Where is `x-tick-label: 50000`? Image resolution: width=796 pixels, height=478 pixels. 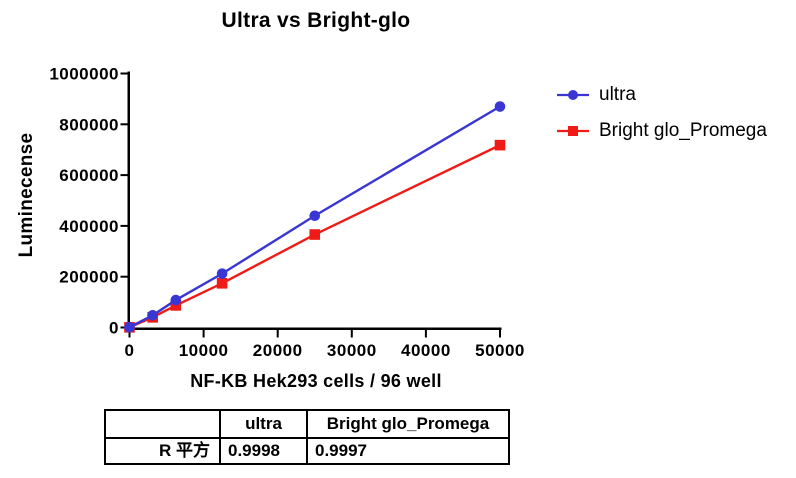
x-tick-label: 50000 is located at coordinates (500, 350).